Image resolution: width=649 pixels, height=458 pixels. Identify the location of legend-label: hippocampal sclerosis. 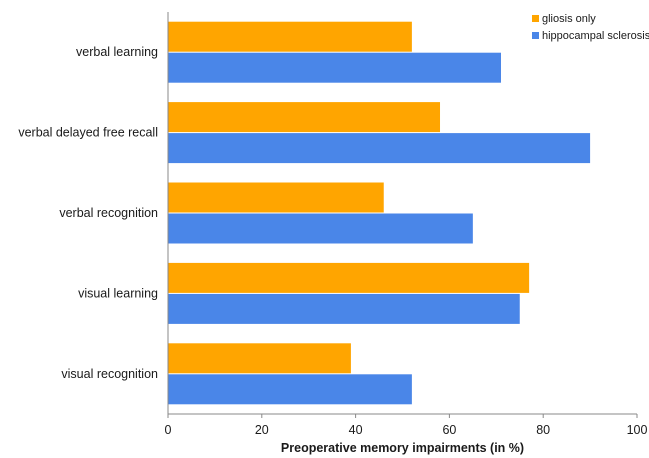
(595, 36).